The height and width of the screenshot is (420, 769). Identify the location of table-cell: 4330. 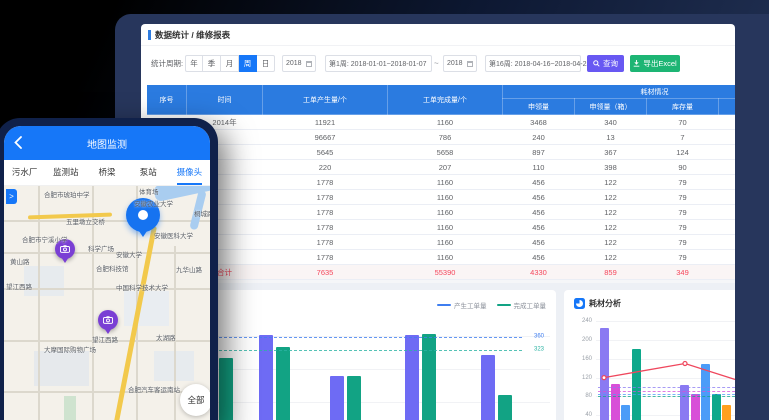
(538, 272).